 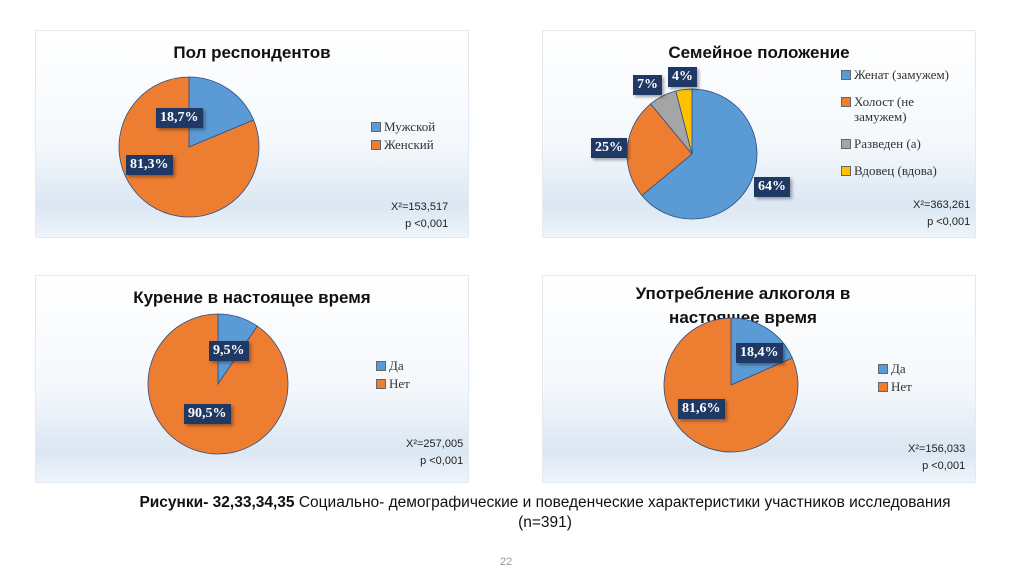 I want to click on chart-title: Пол респондентов, so click(x=252, y=52).